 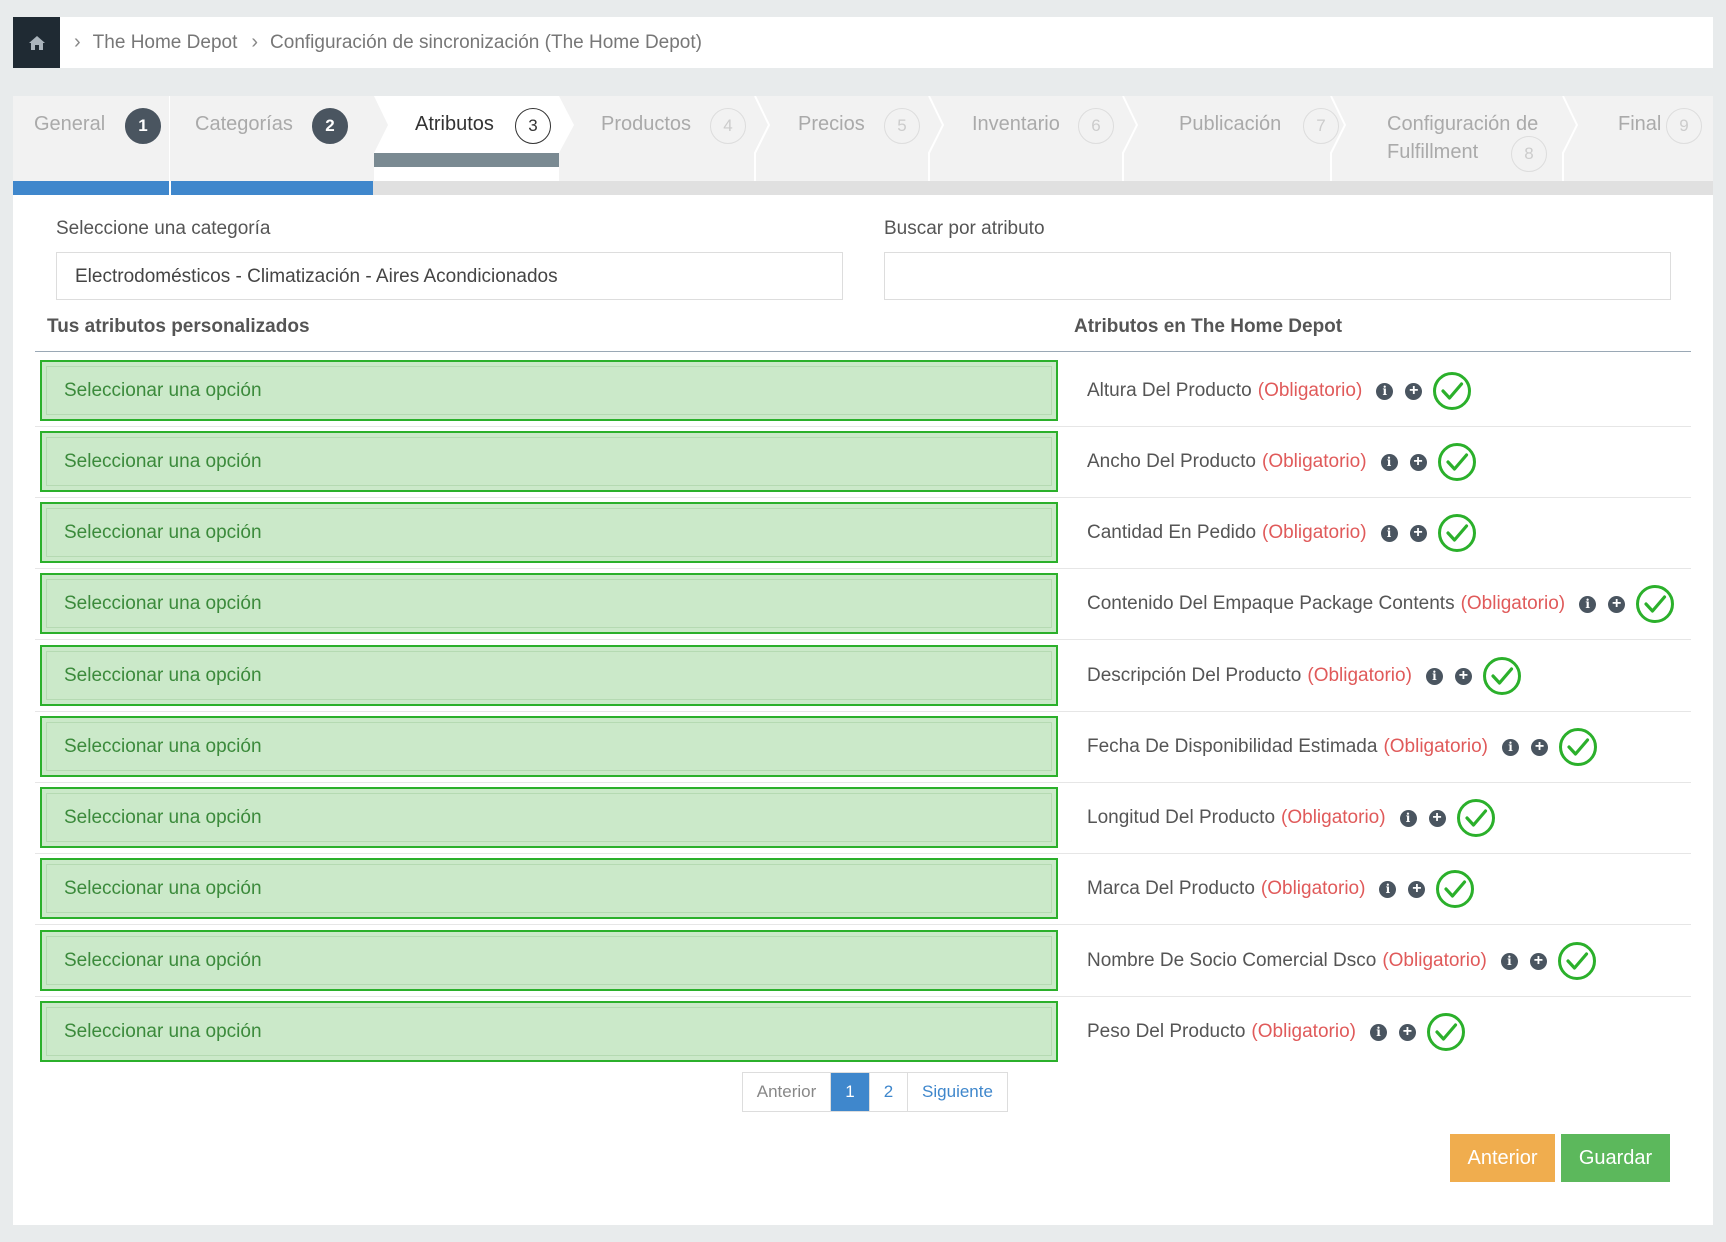 What do you see at coordinates (787, 1092) in the screenshot?
I see `pagination-prev: Anterior` at bounding box center [787, 1092].